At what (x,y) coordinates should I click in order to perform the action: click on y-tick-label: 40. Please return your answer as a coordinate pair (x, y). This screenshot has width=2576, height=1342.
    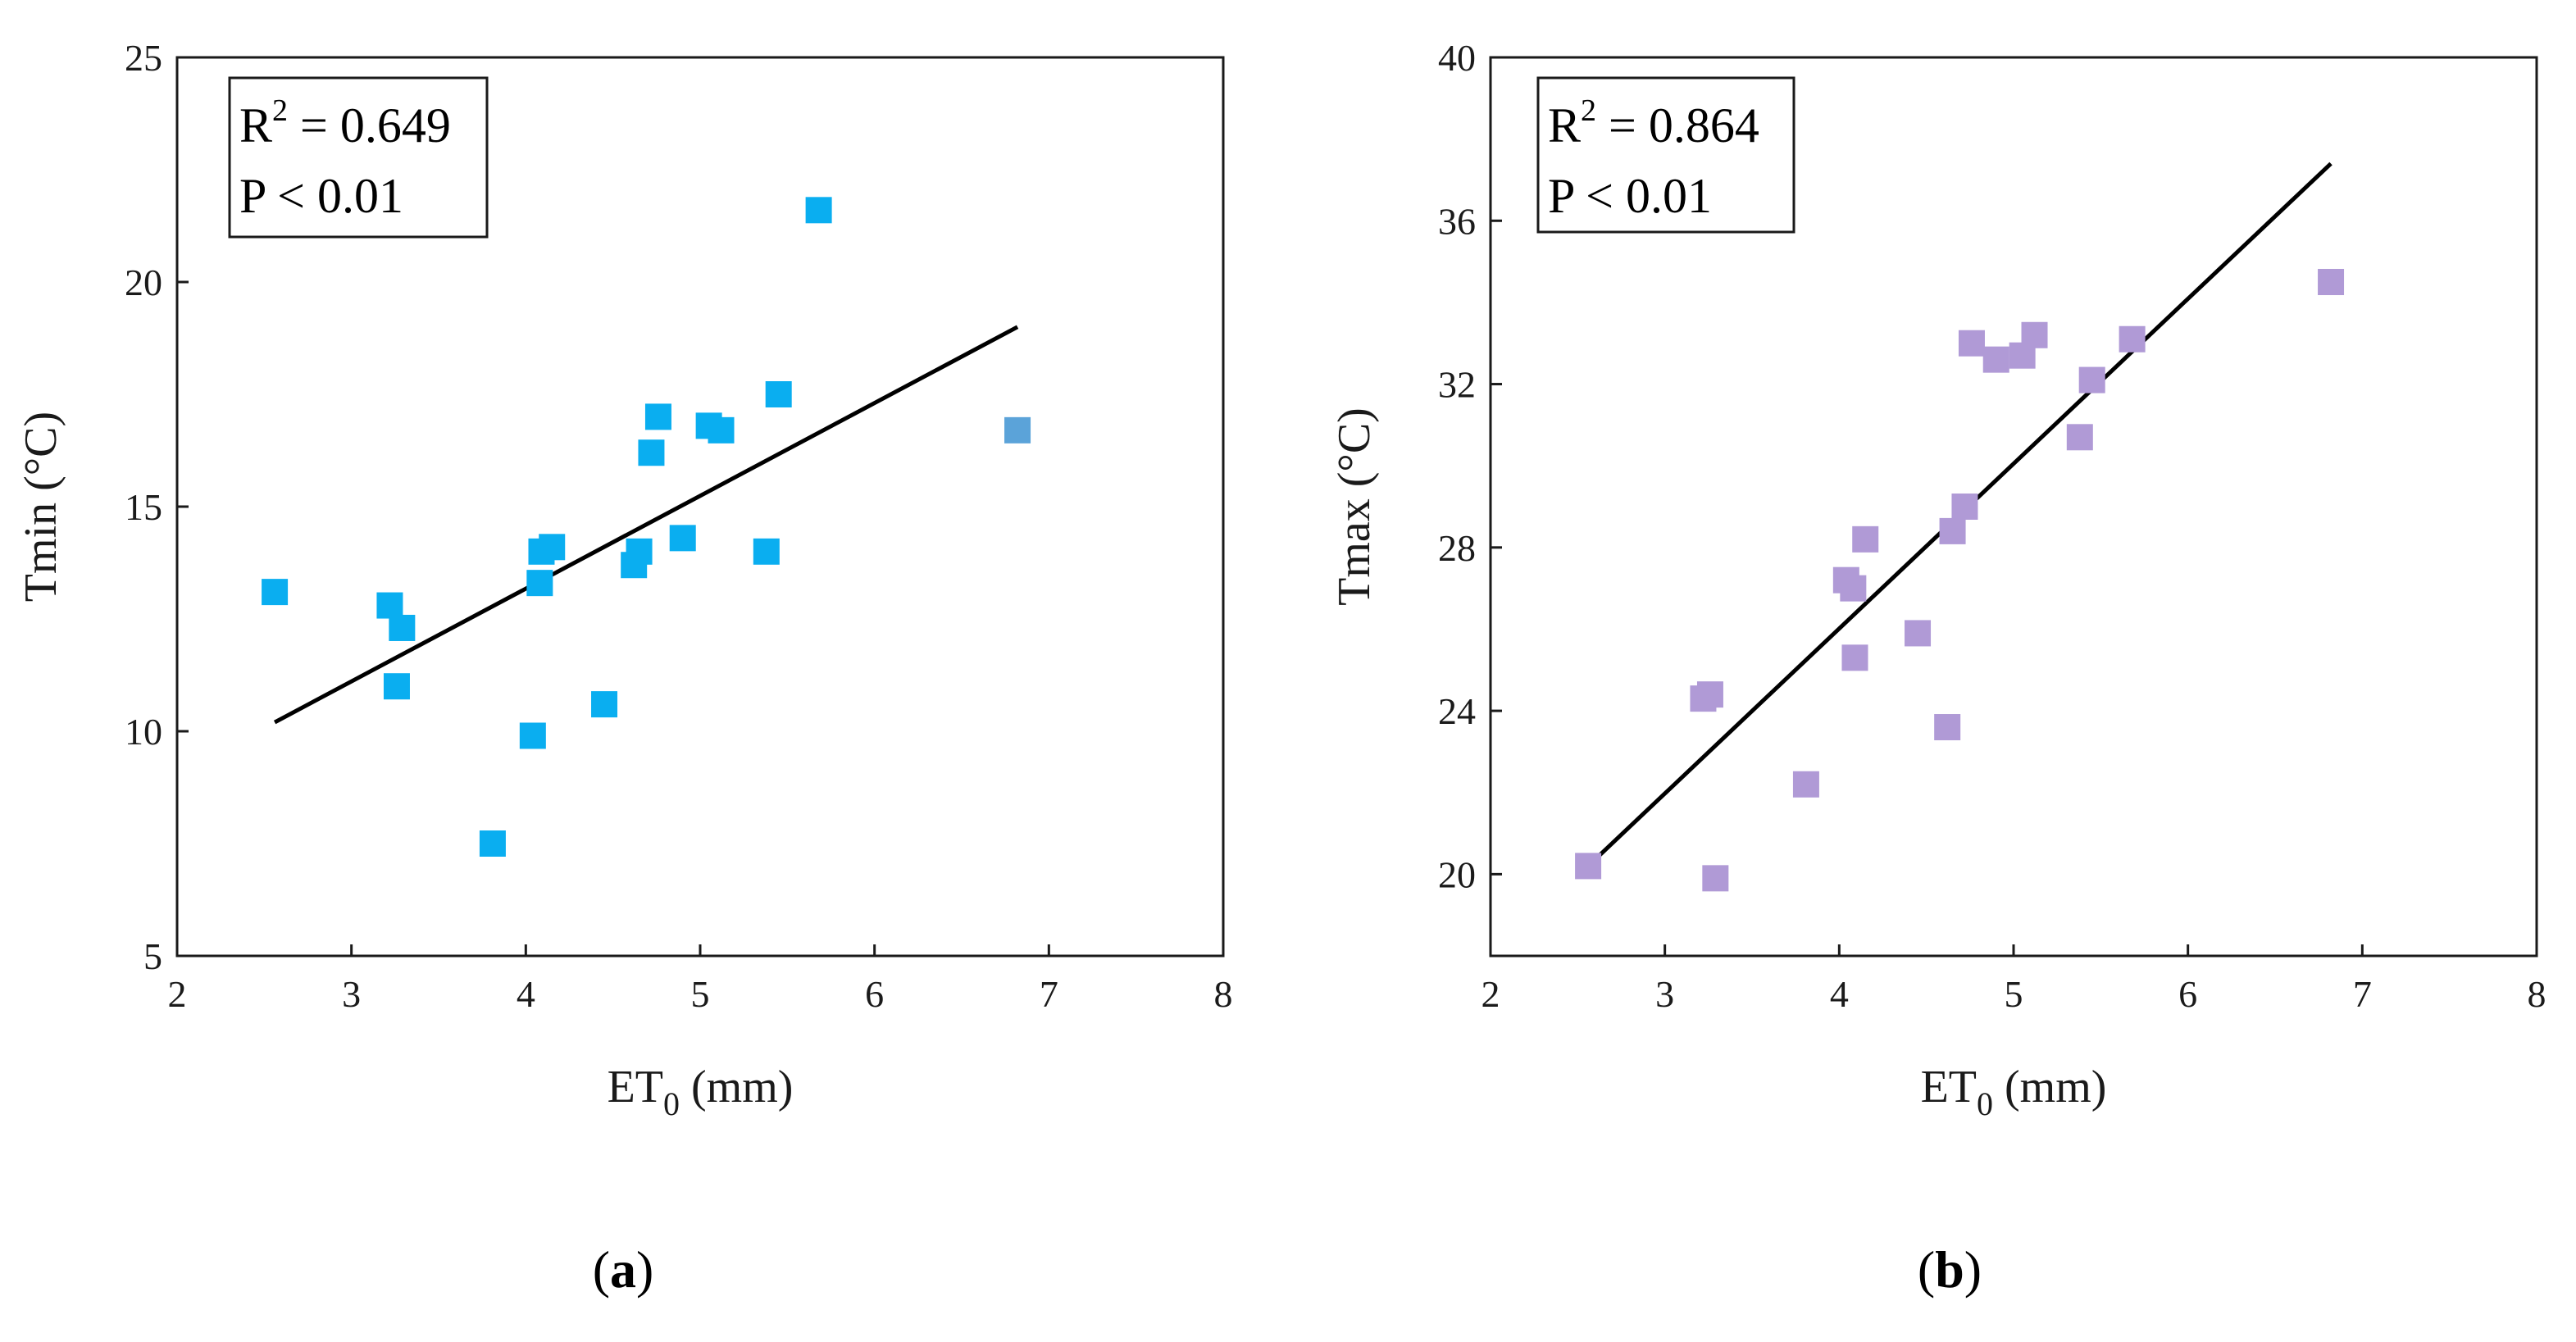
    Looking at the image, I should click on (1457, 58).